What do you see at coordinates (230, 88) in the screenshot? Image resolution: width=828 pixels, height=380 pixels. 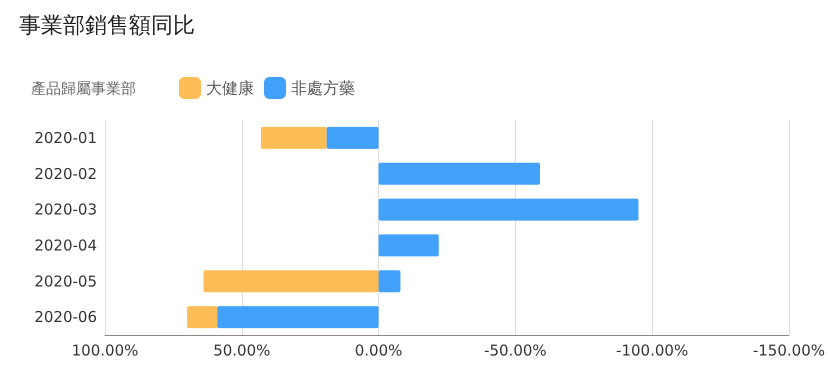 I see `legend-label: 大健康` at bounding box center [230, 88].